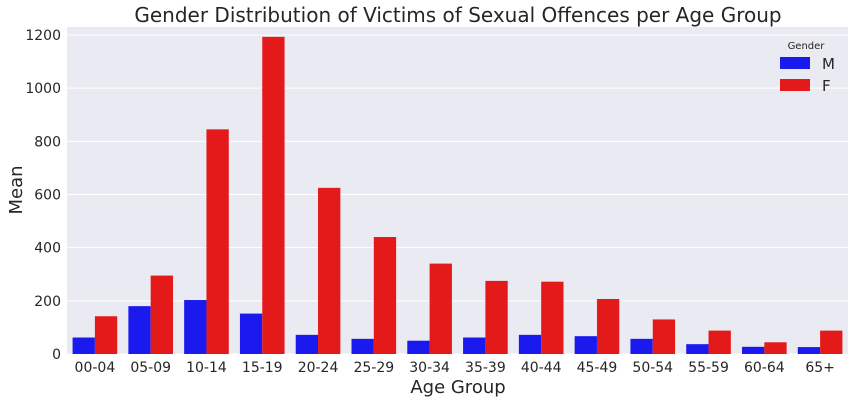  Describe the element at coordinates (373, 368) in the screenshot. I see `x-tick-label: 25-29` at that location.